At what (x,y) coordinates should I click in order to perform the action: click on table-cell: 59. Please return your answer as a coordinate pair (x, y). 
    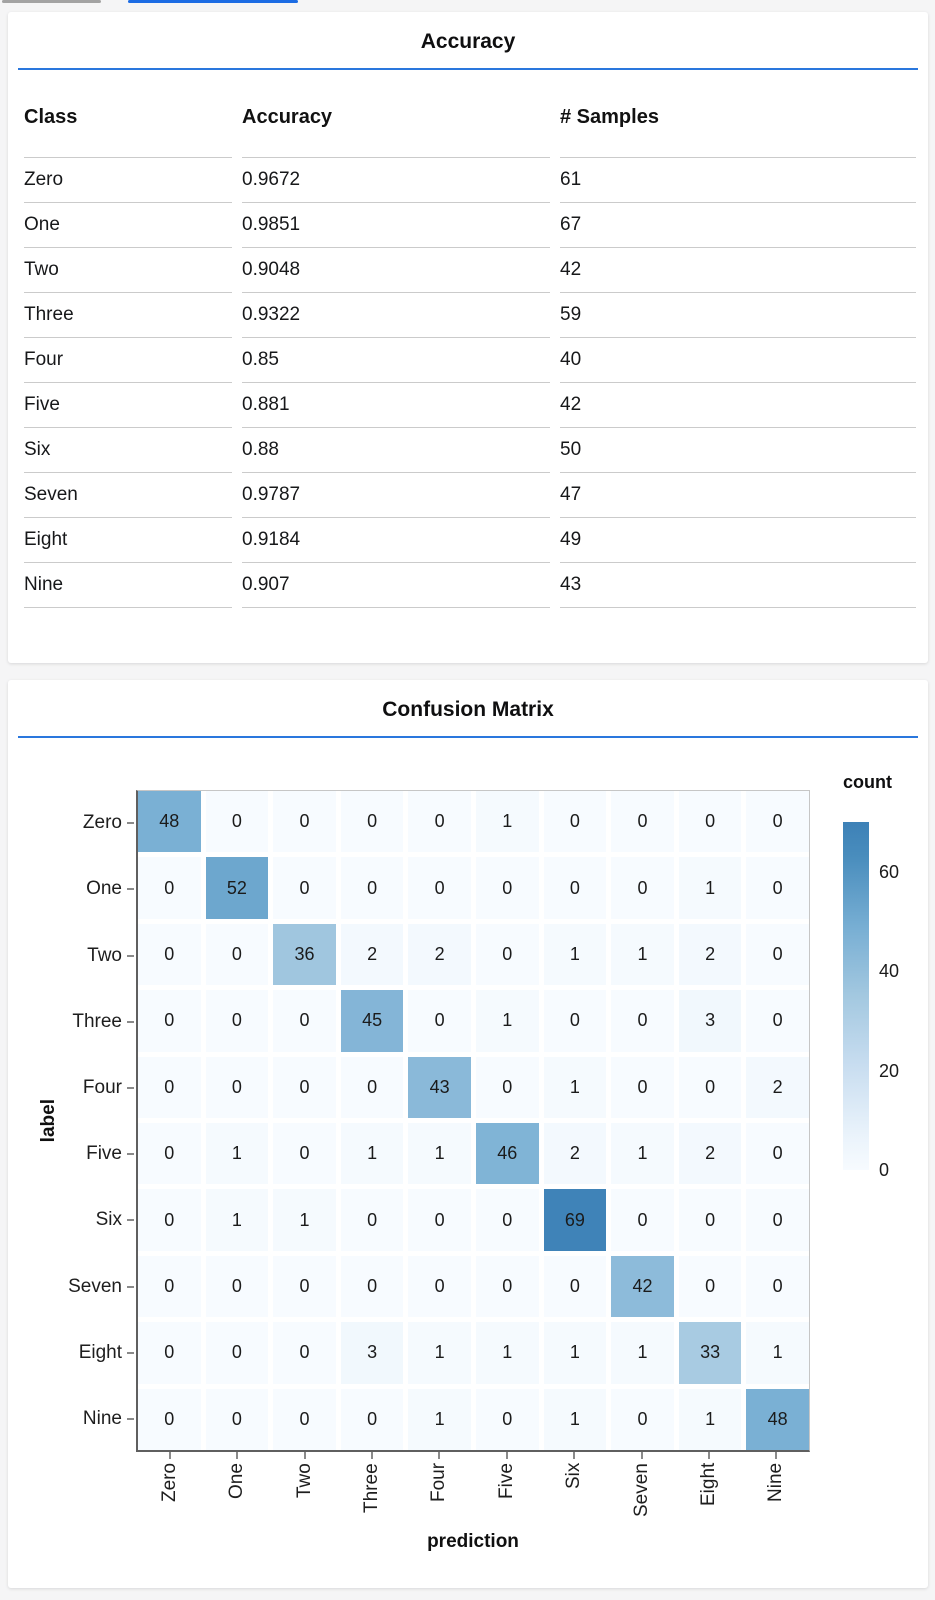
    Looking at the image, I should click on (738, 314).